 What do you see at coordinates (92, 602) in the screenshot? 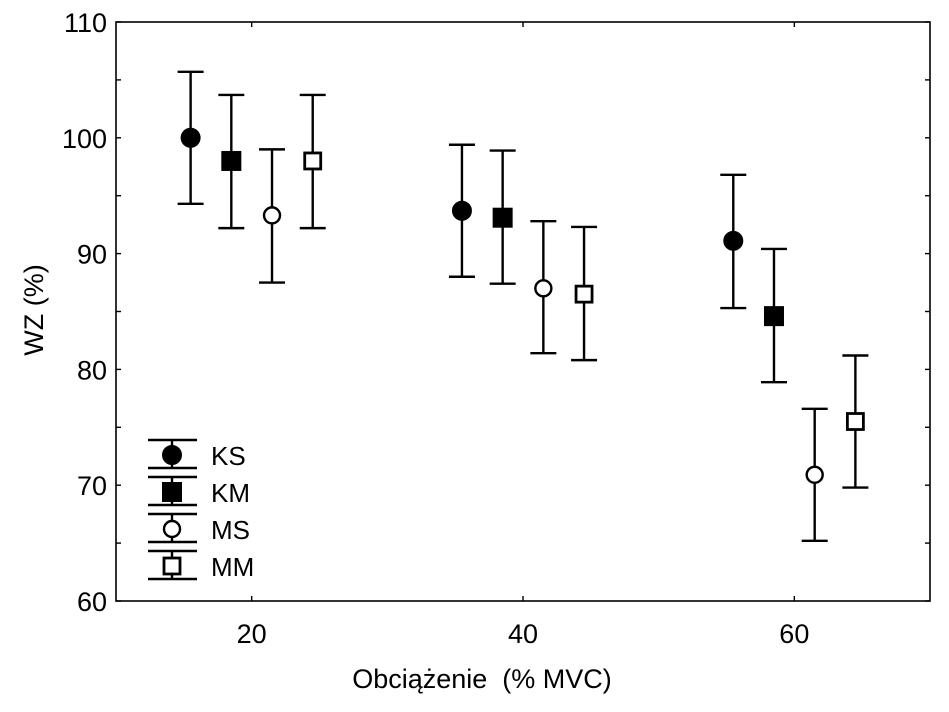
I see `y-tick-label: 60` at bounding box center [92, 602].